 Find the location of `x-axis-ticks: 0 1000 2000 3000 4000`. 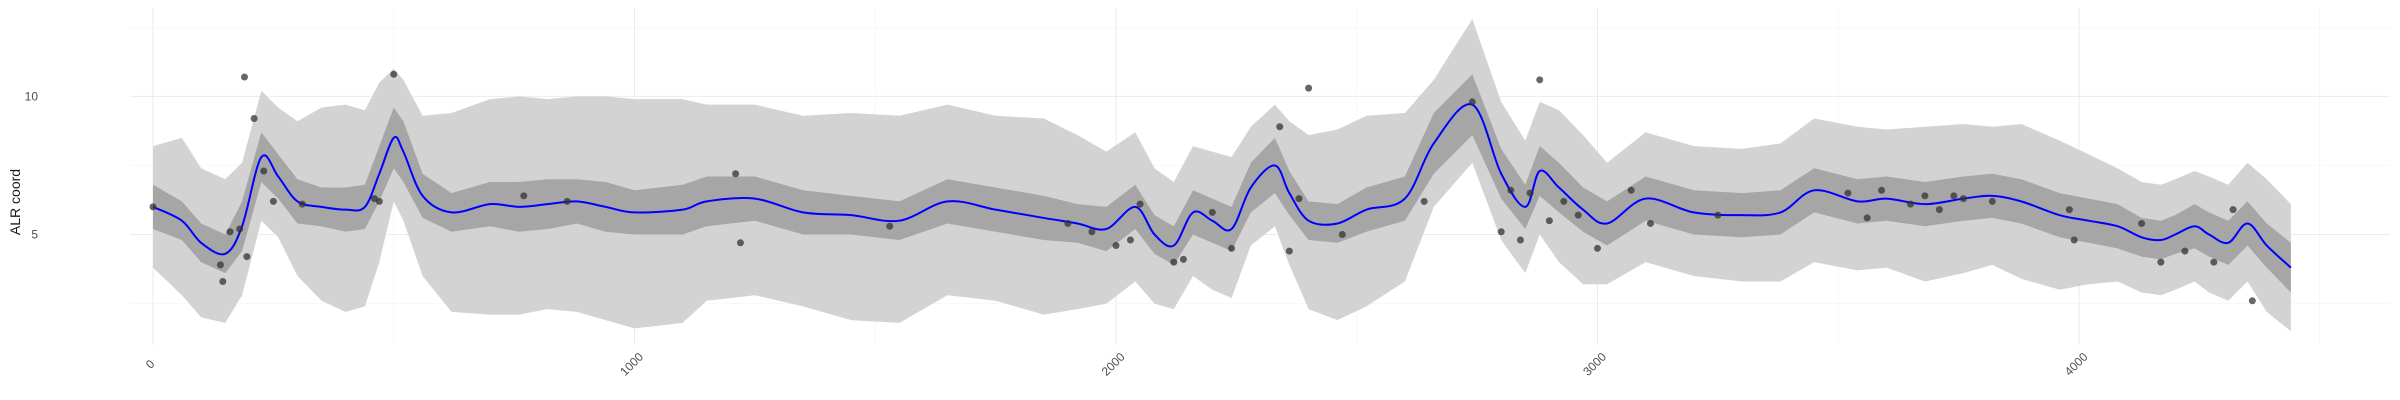

x-axis-ticks: 0 1000 2000 3000 4000 is located at coordinates (1117, 364).